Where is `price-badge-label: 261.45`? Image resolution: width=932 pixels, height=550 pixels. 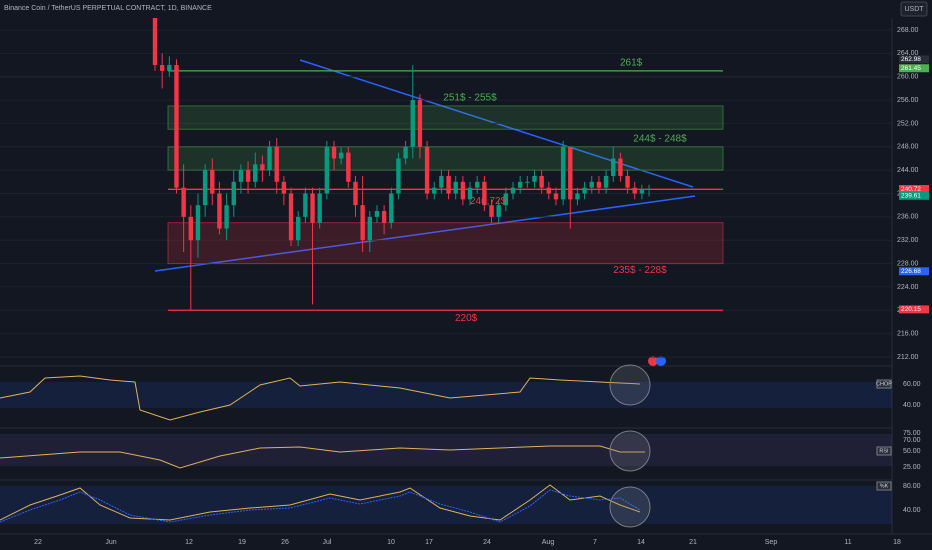
price-badge-label: 261.45 is located at coordinates (911, 68).